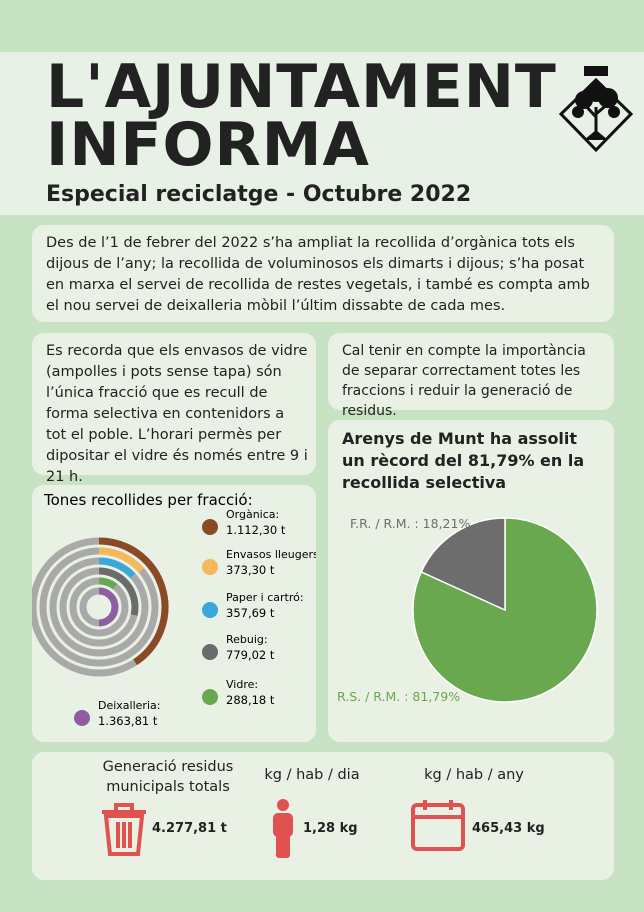 Image resolution: width=644 pixels, height=912 pixels. I want to click on title-line: L'AJUNTAMENT, so click(301, 87).